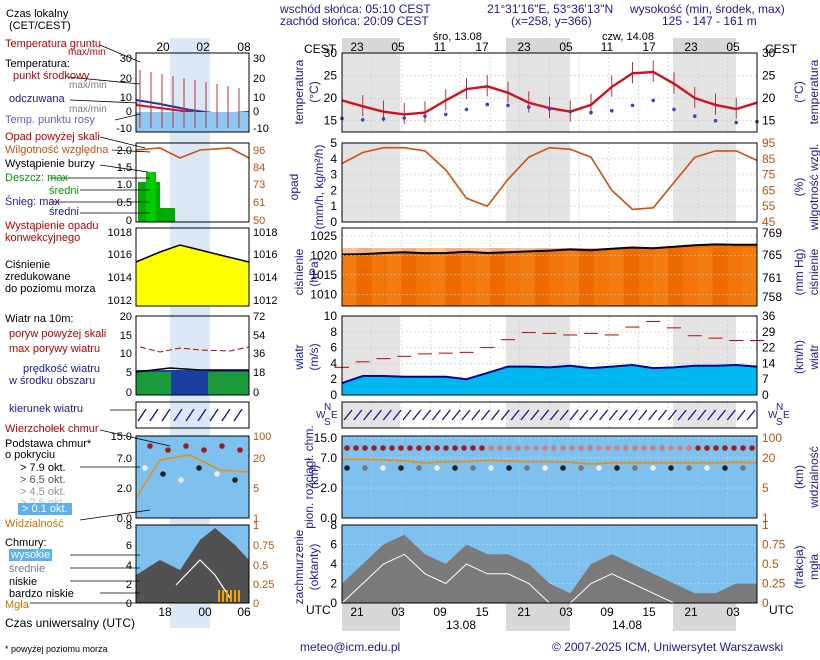 This screenshot has height=660, width=820. What do you see at coordinates (265, 301) in the screenshot?
I see `lt-press-r-3: 1012` at bounding box center [265, 301].